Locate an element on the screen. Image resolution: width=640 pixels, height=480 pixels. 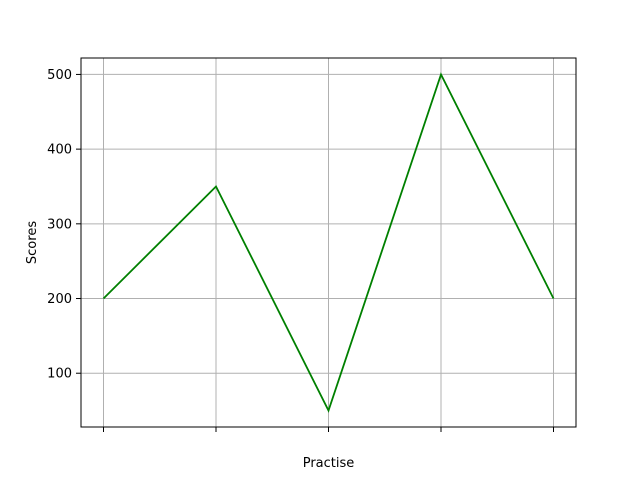
y-tick-label: 300 is located at coordinates (59, 224).